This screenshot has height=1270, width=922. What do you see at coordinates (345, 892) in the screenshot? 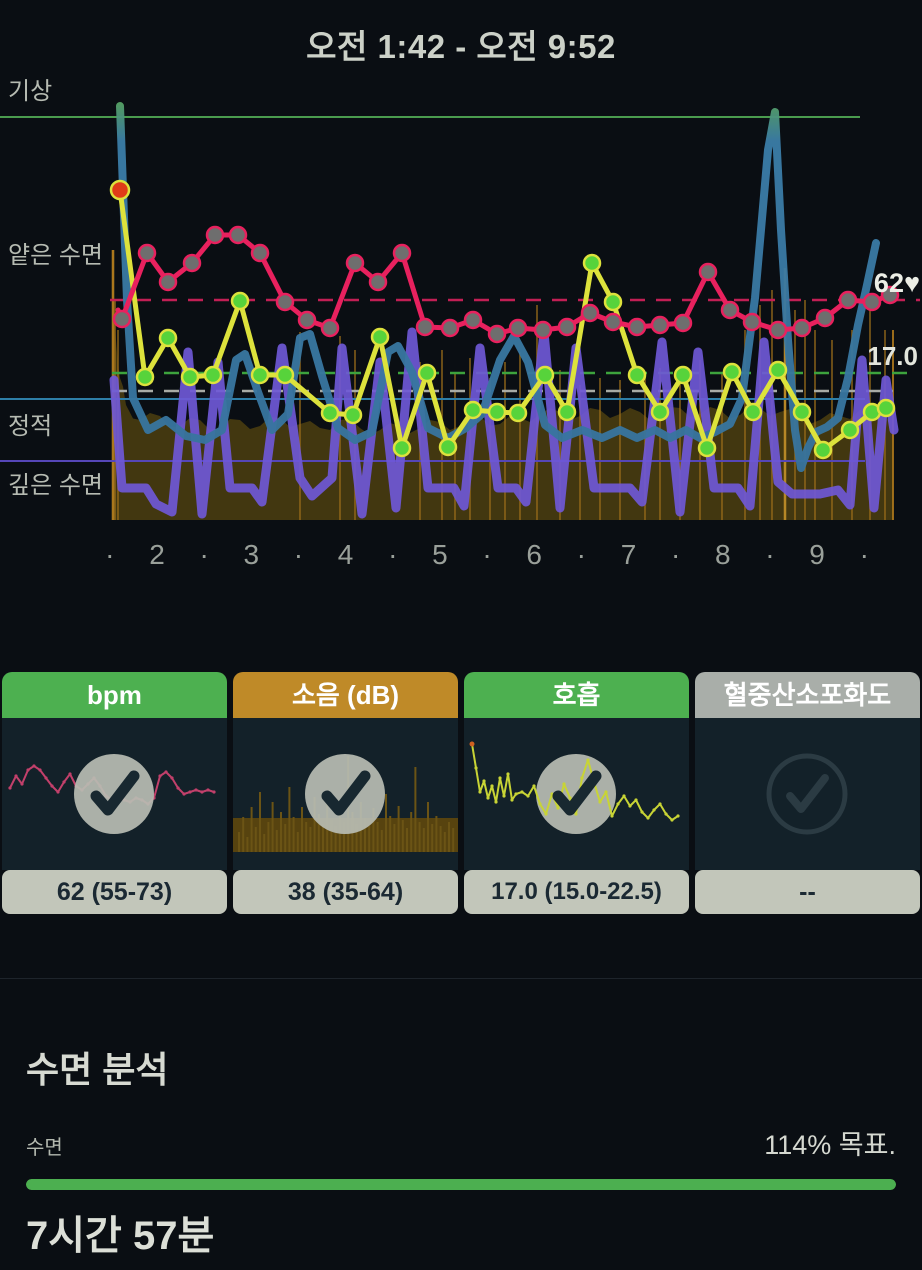
I see `metric-card-value: 38 (35-64)` at bounding box center [345, 892].